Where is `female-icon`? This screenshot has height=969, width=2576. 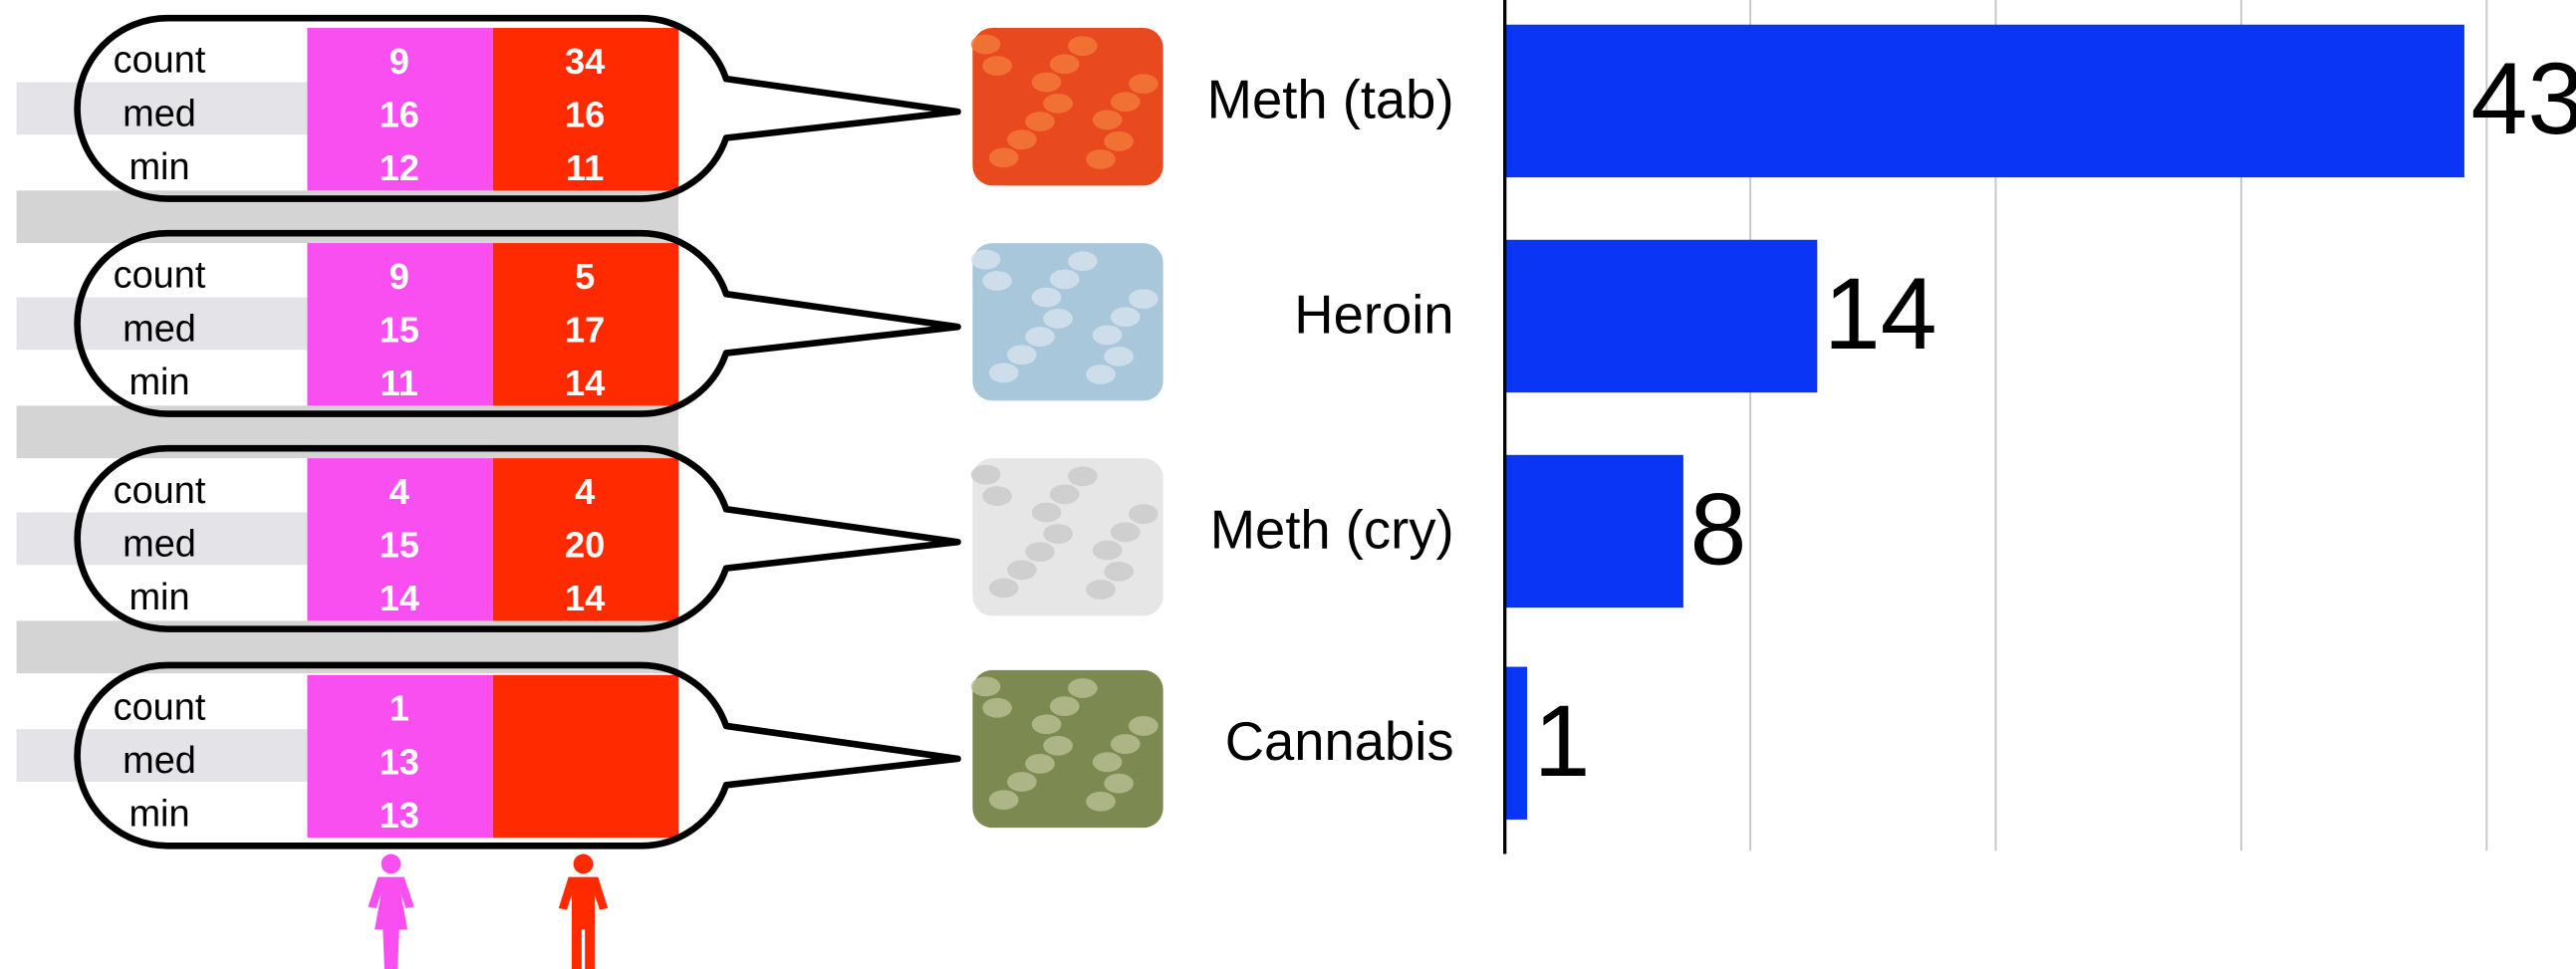 female-icon is located at coordinates (391, 911).